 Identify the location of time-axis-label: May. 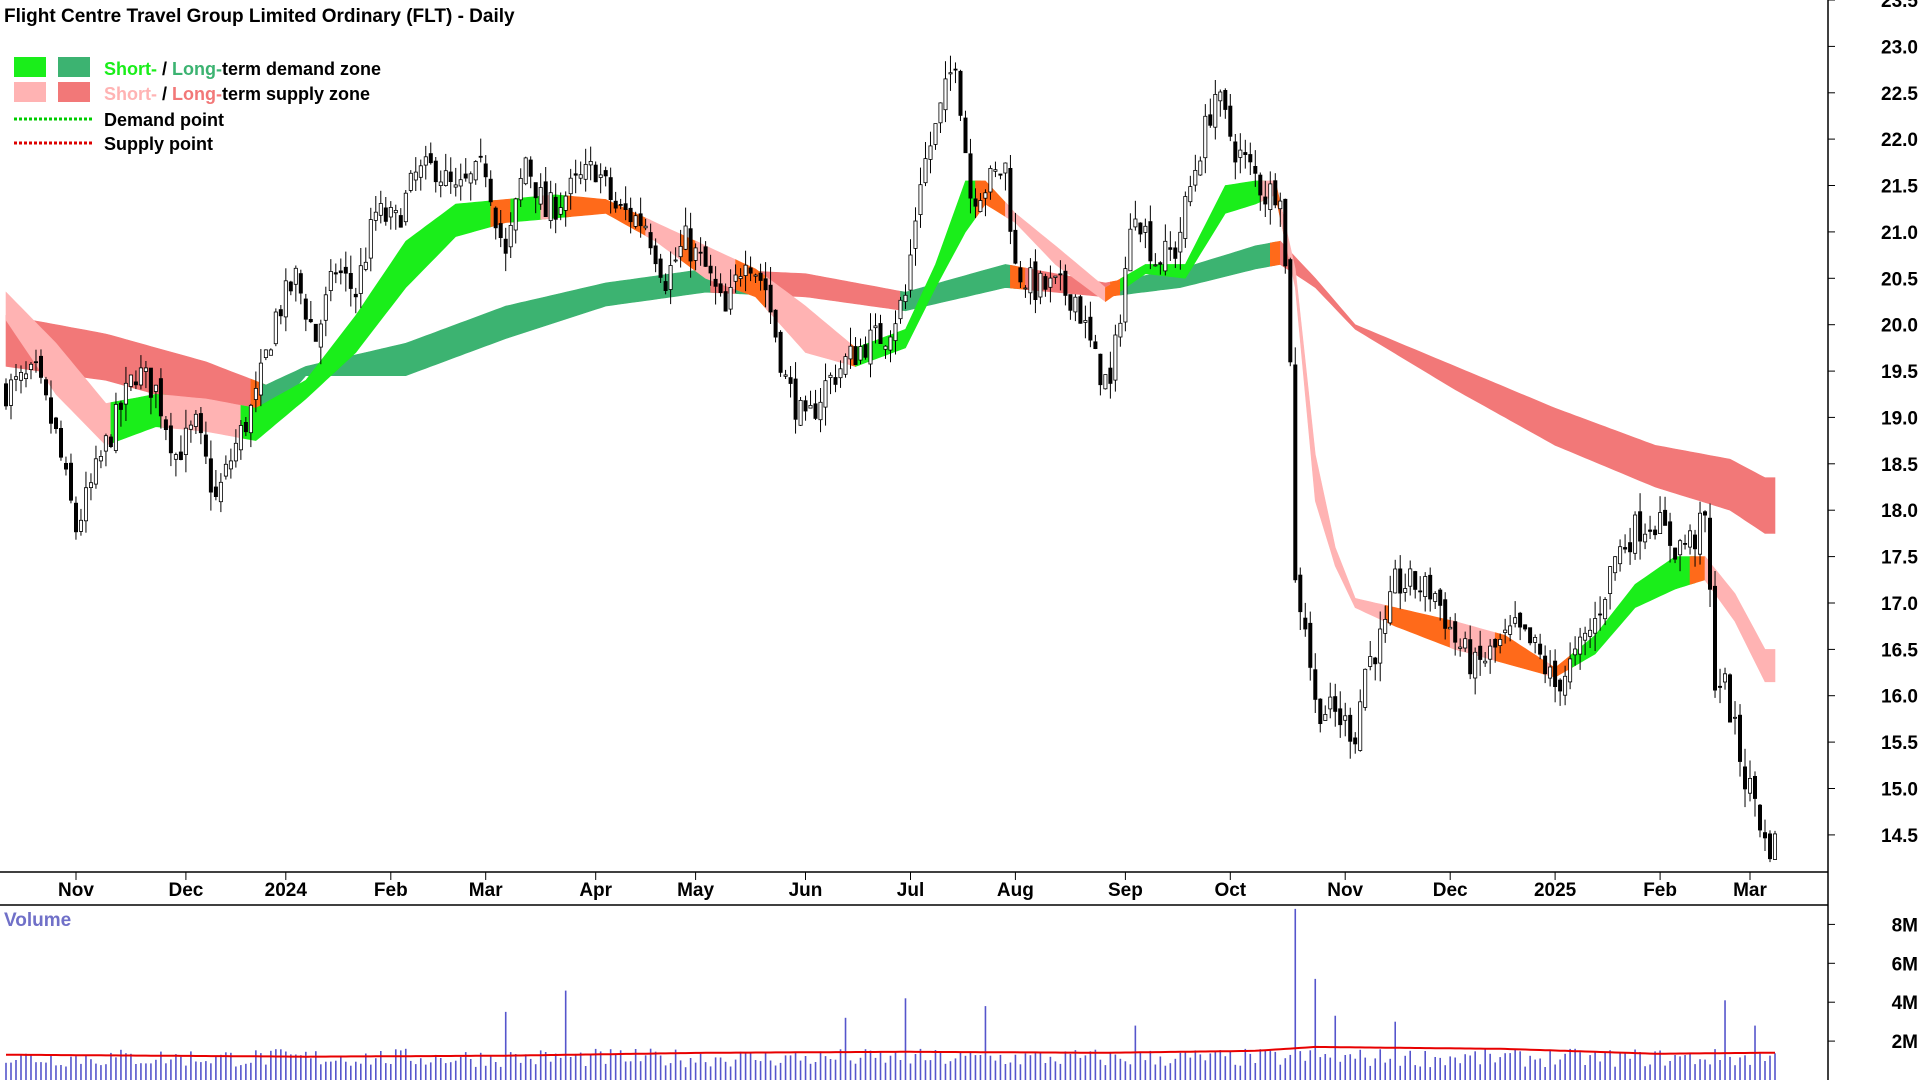
(695, 890).